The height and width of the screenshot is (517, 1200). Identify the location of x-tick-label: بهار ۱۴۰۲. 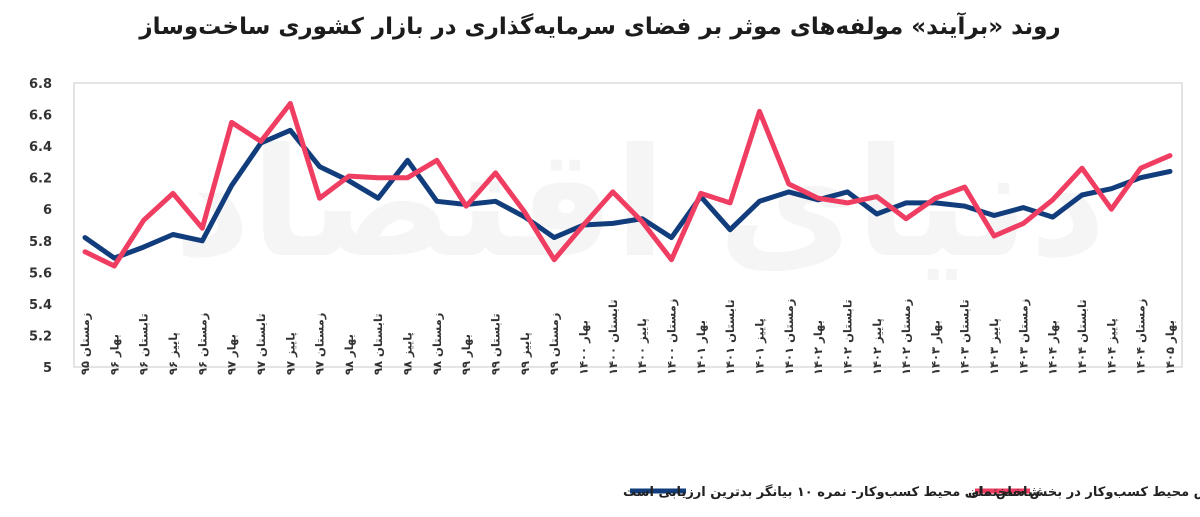
(818, 347).